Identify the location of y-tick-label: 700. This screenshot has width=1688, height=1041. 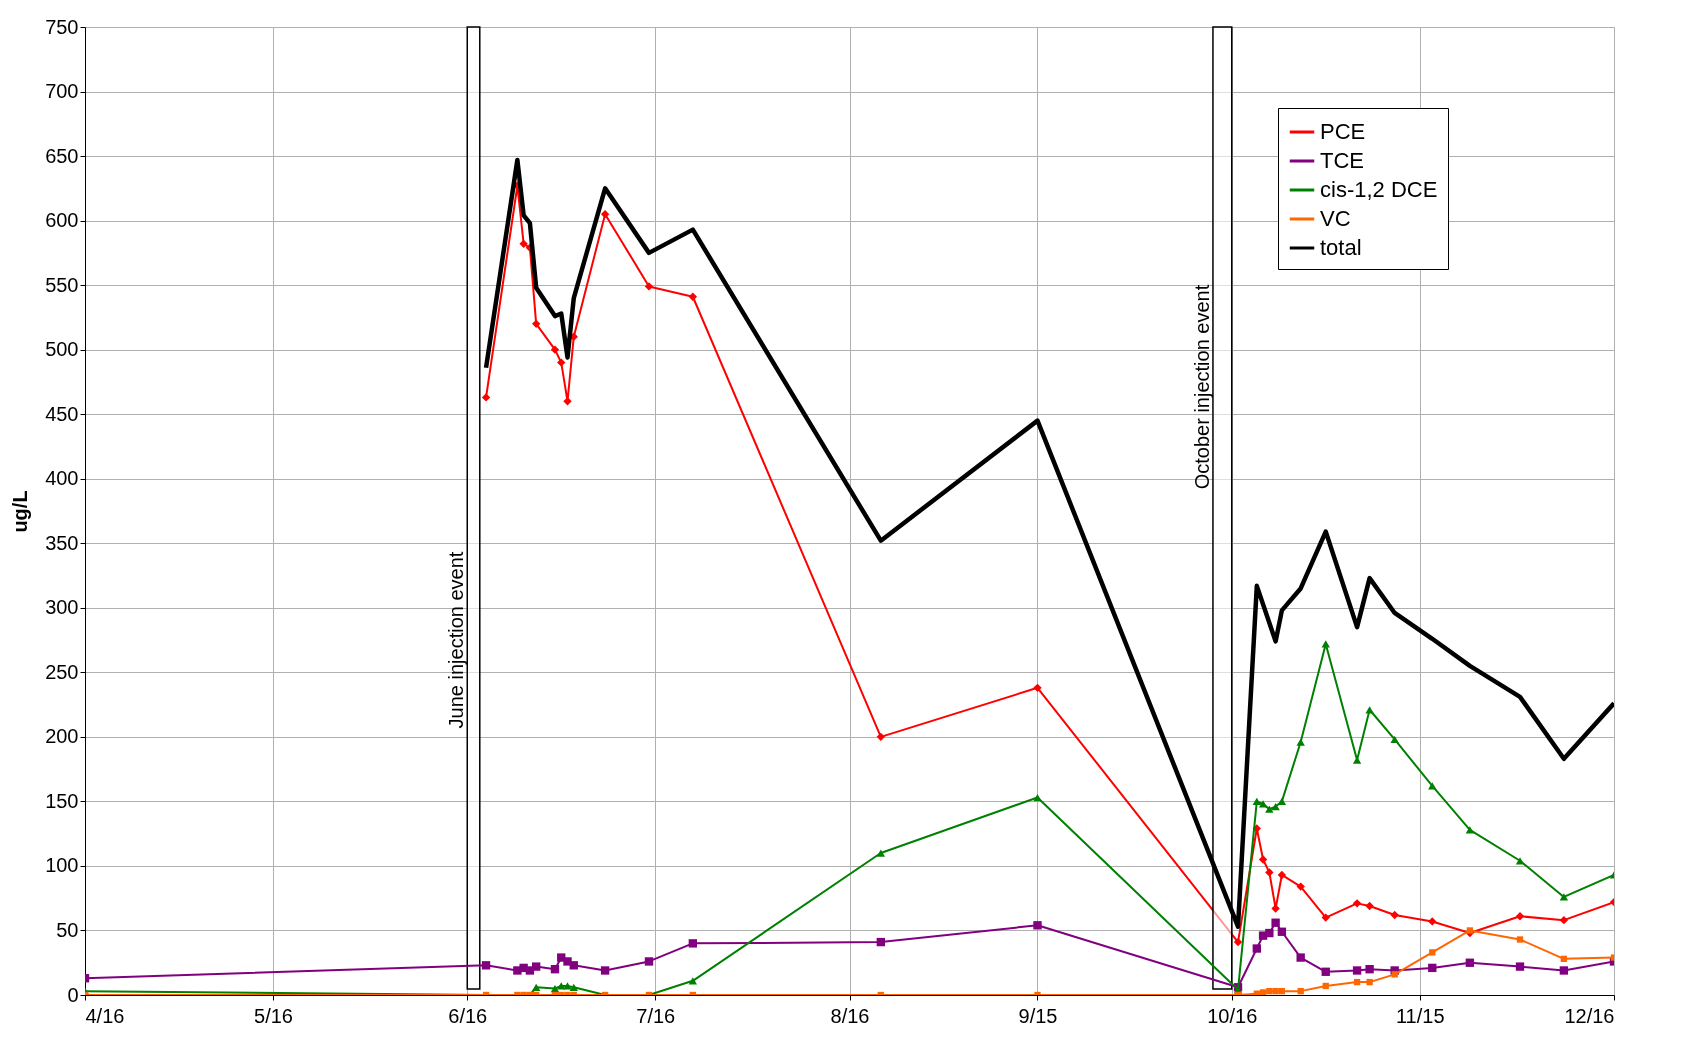
(62, 91).